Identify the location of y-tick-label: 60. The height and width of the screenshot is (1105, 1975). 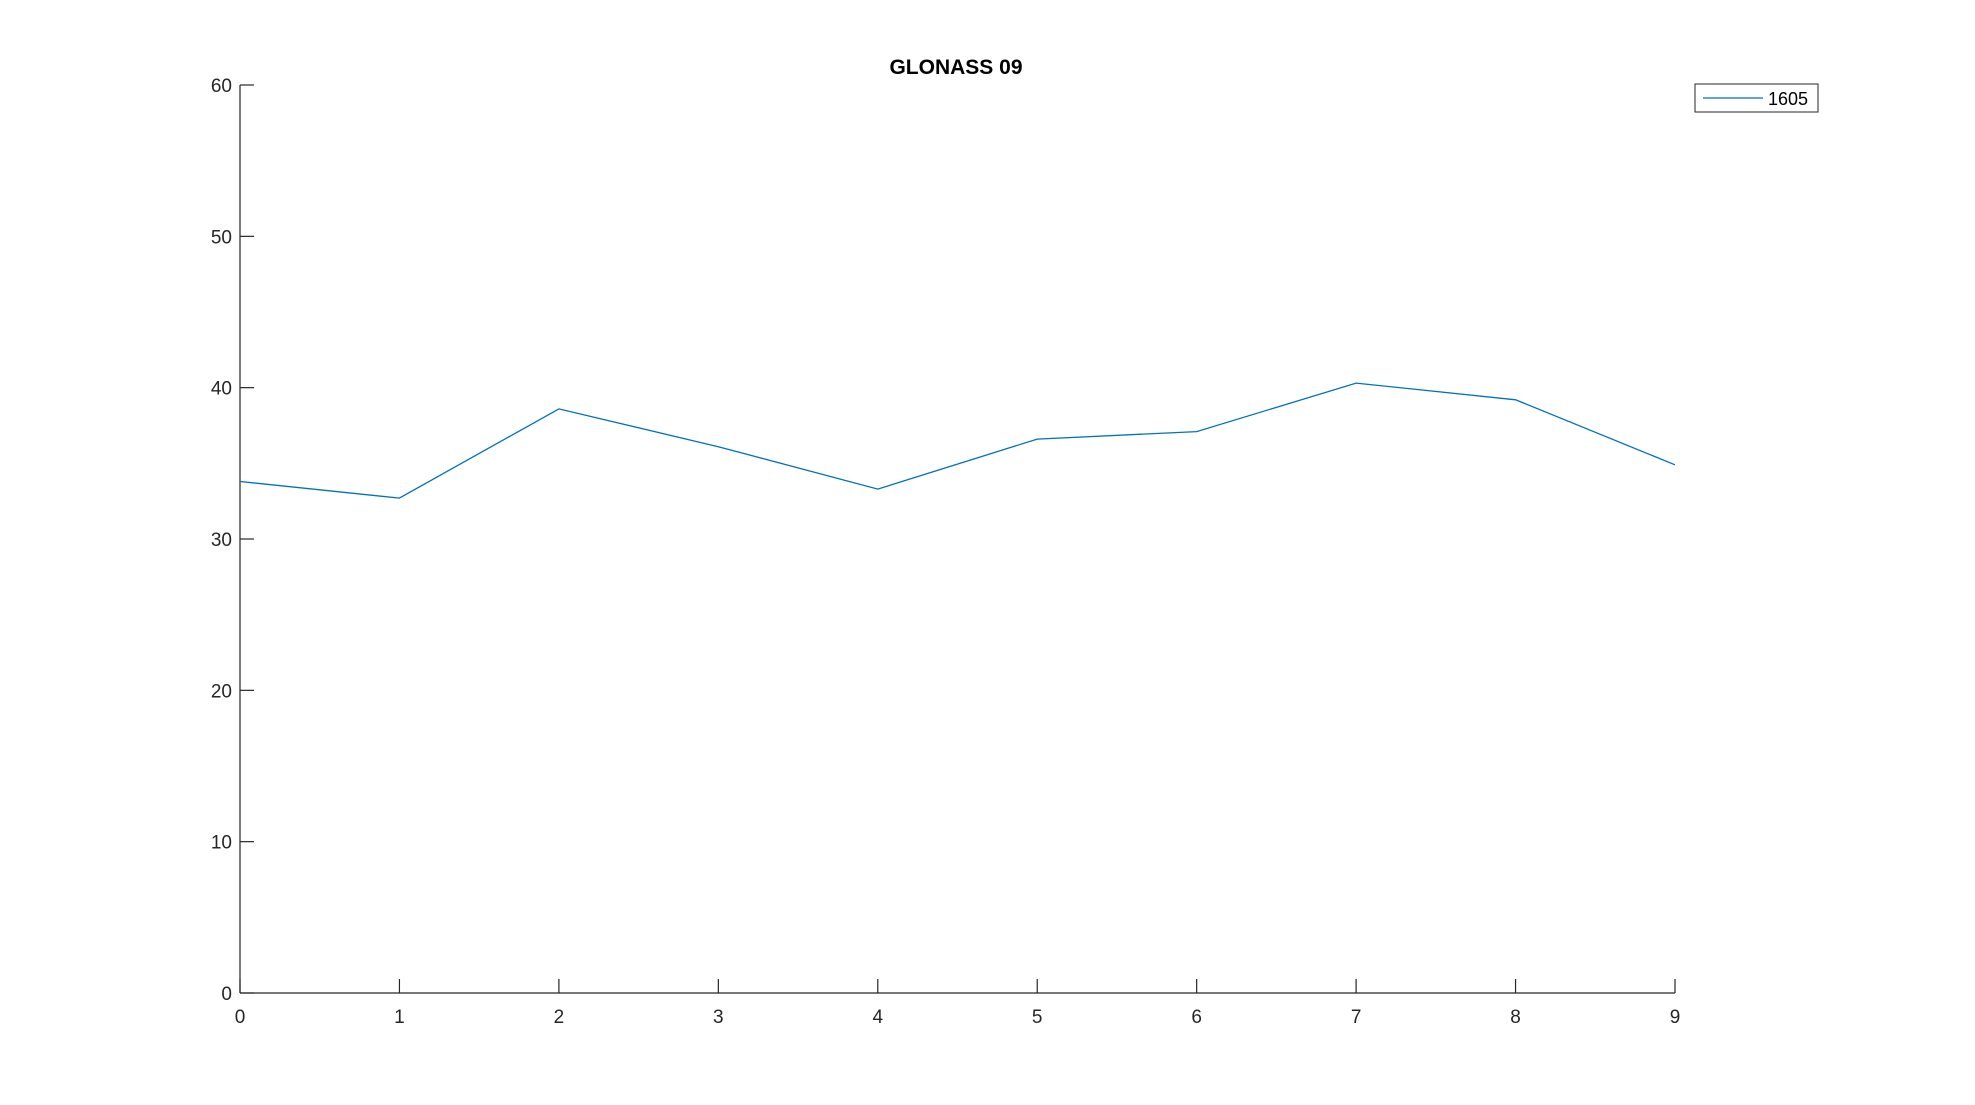
(221, 86).